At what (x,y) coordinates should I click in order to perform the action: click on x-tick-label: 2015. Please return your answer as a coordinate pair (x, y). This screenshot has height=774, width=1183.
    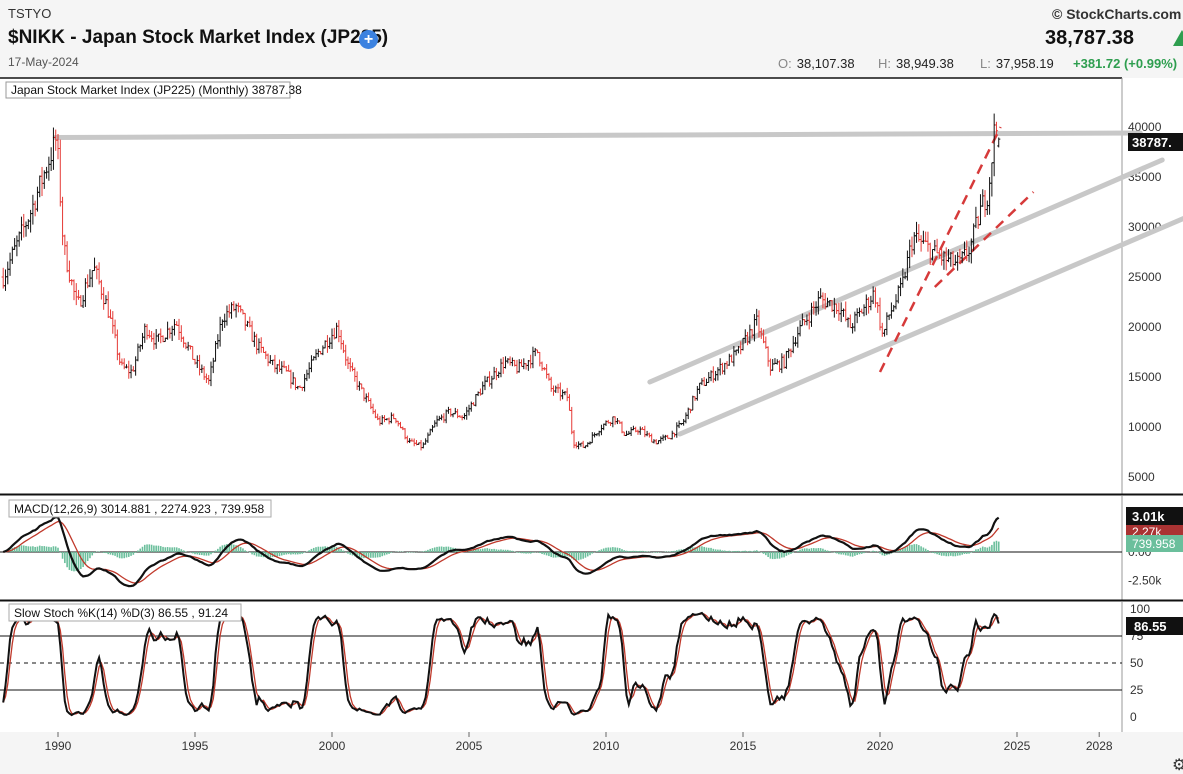
    Looking at the image, I should click on (743, 746).